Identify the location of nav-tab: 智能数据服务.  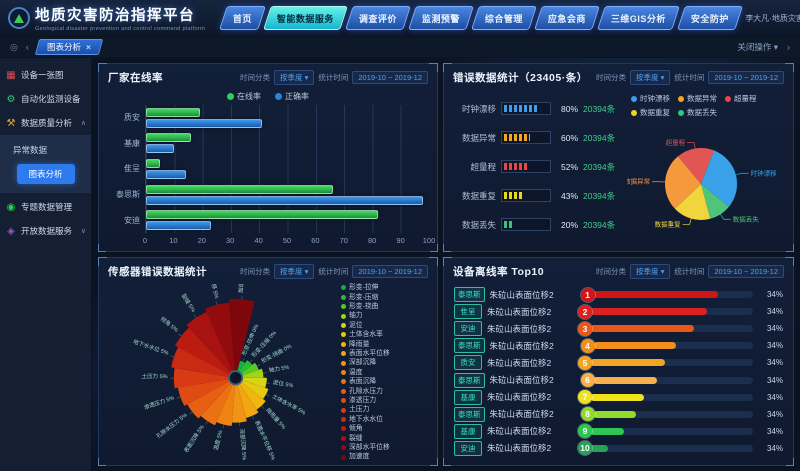
(305, 18).